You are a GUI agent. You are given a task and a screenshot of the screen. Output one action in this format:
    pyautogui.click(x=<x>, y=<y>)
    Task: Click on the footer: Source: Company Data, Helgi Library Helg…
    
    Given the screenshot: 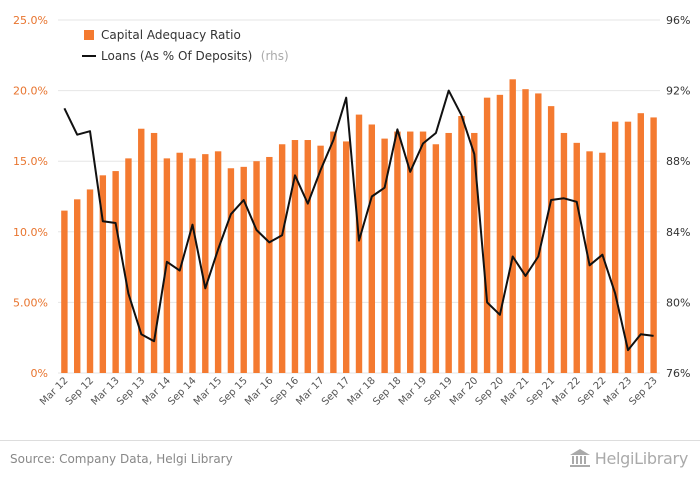 What is the action you would take?
    pyautogui.click(x=350, y=461)
    